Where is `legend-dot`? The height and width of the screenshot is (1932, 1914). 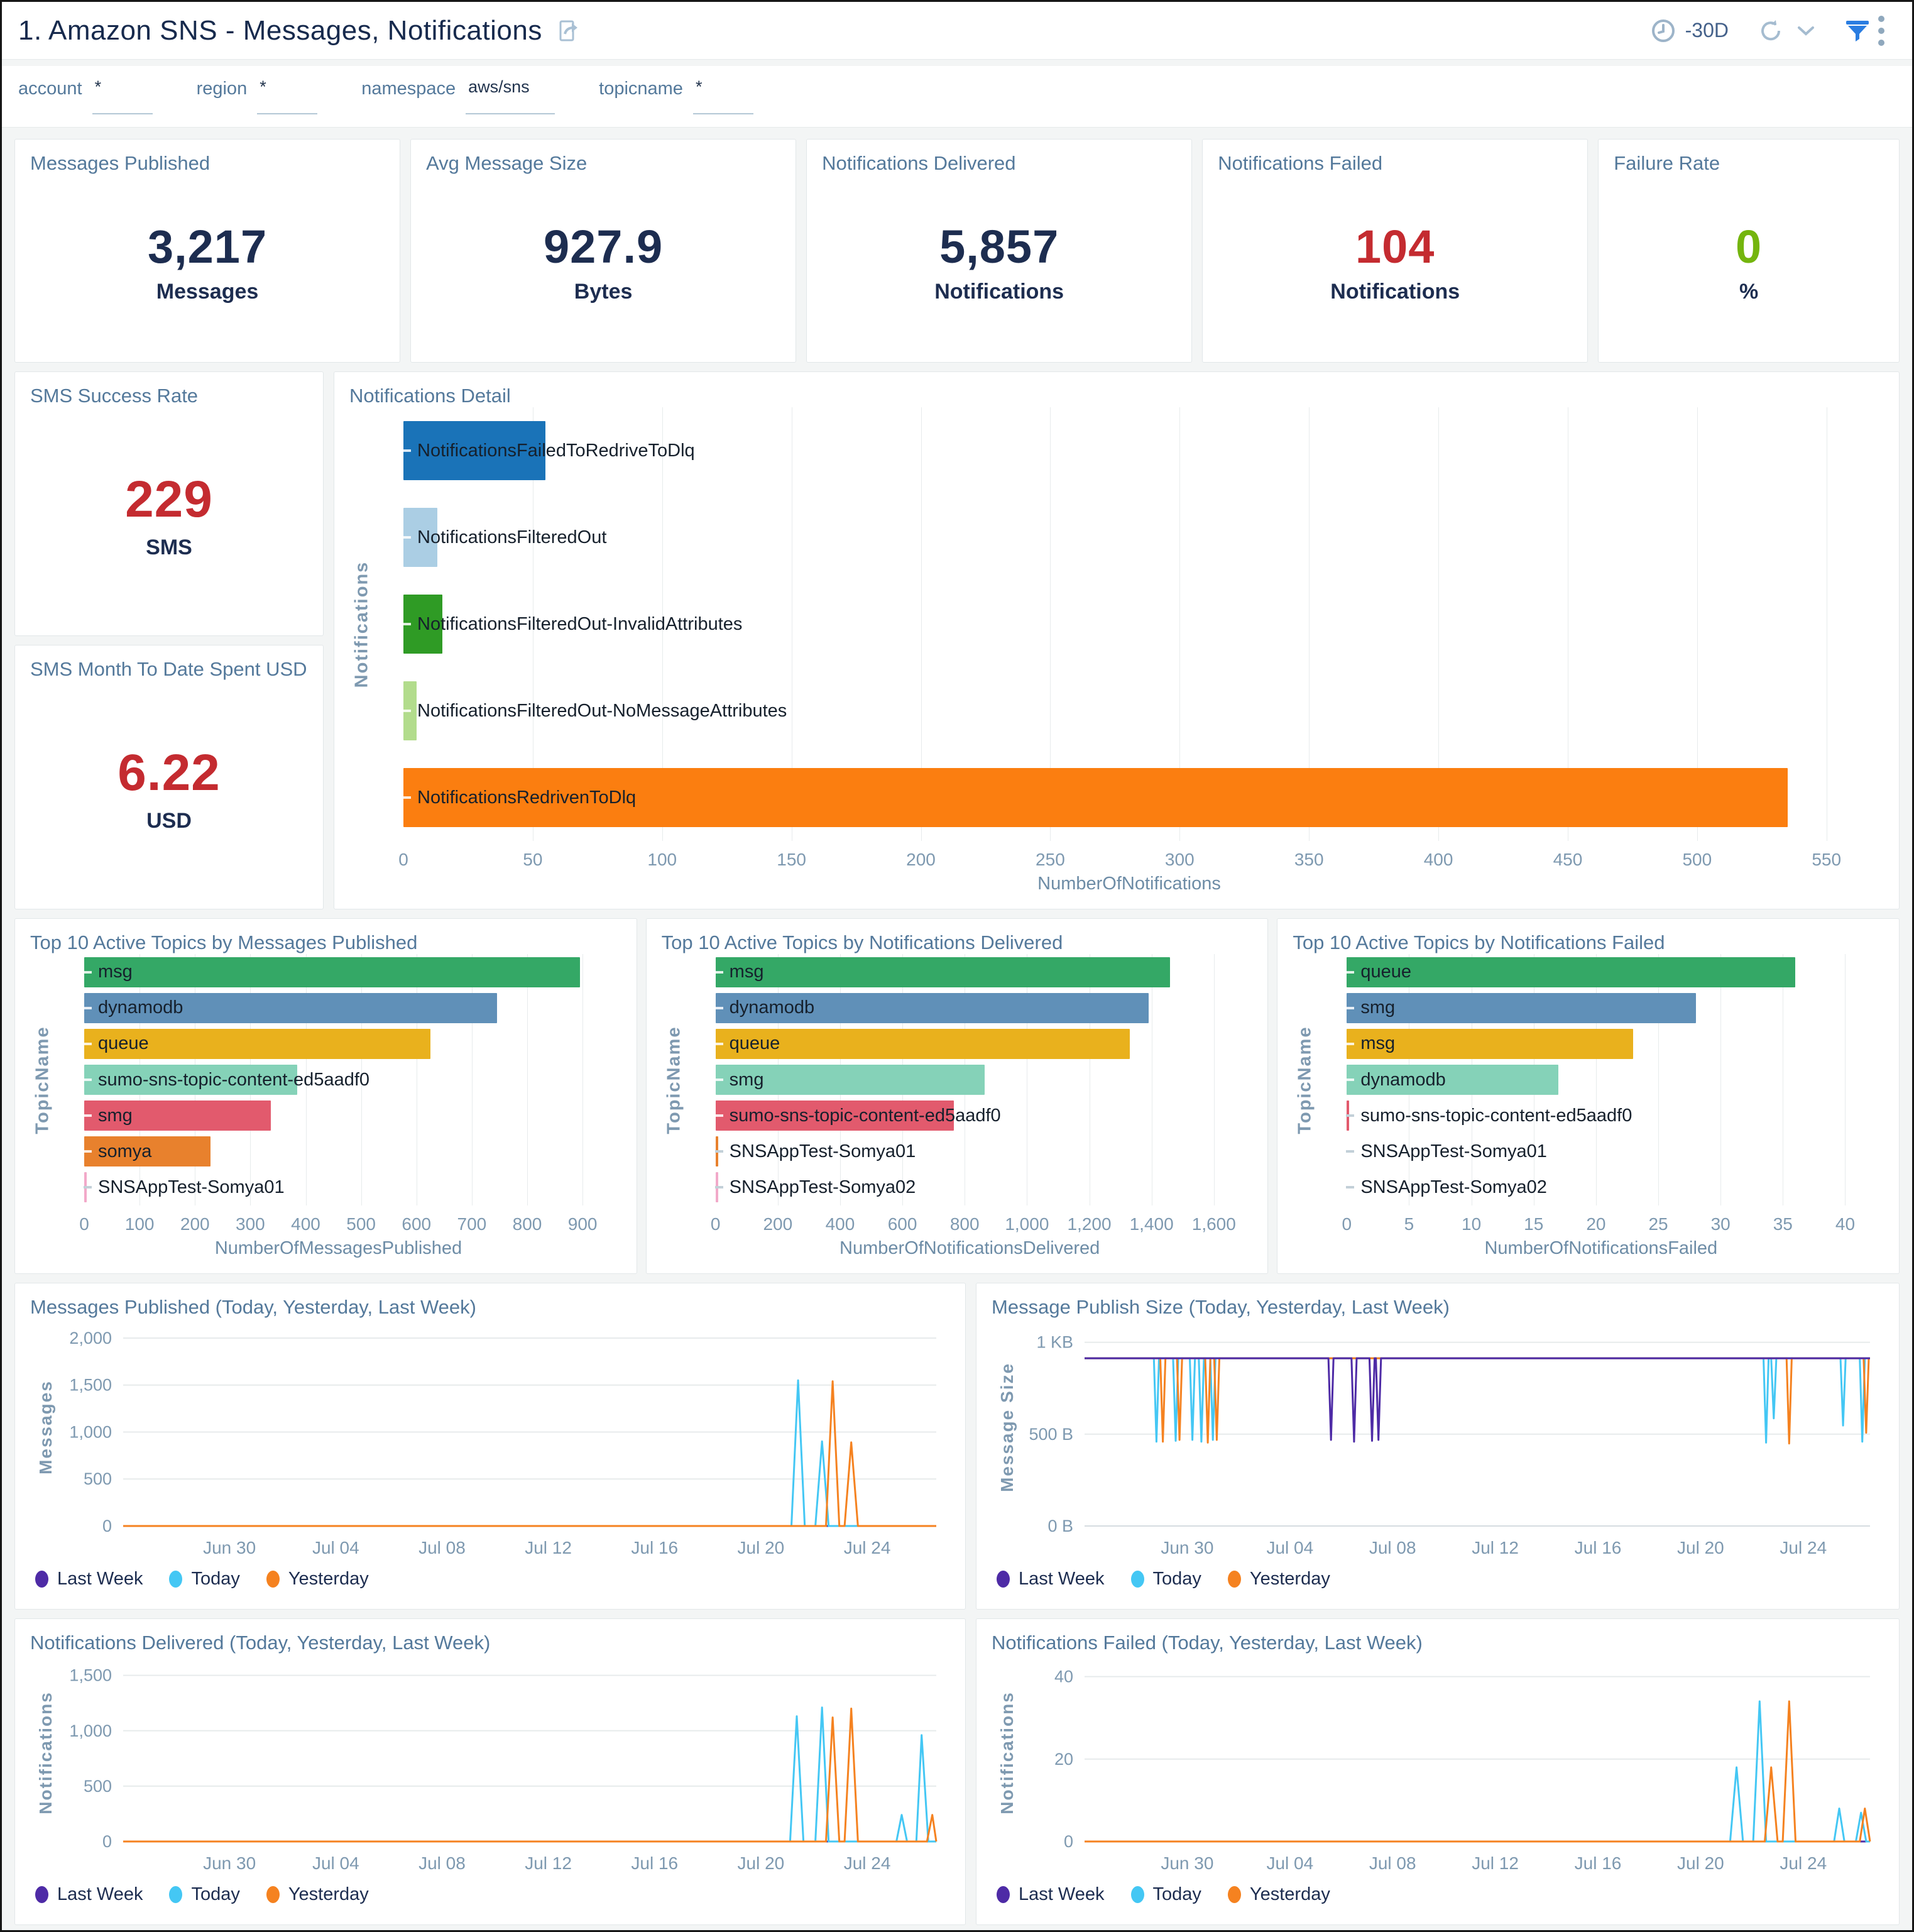 legend-dot is located at coordinates (1234, 1894).